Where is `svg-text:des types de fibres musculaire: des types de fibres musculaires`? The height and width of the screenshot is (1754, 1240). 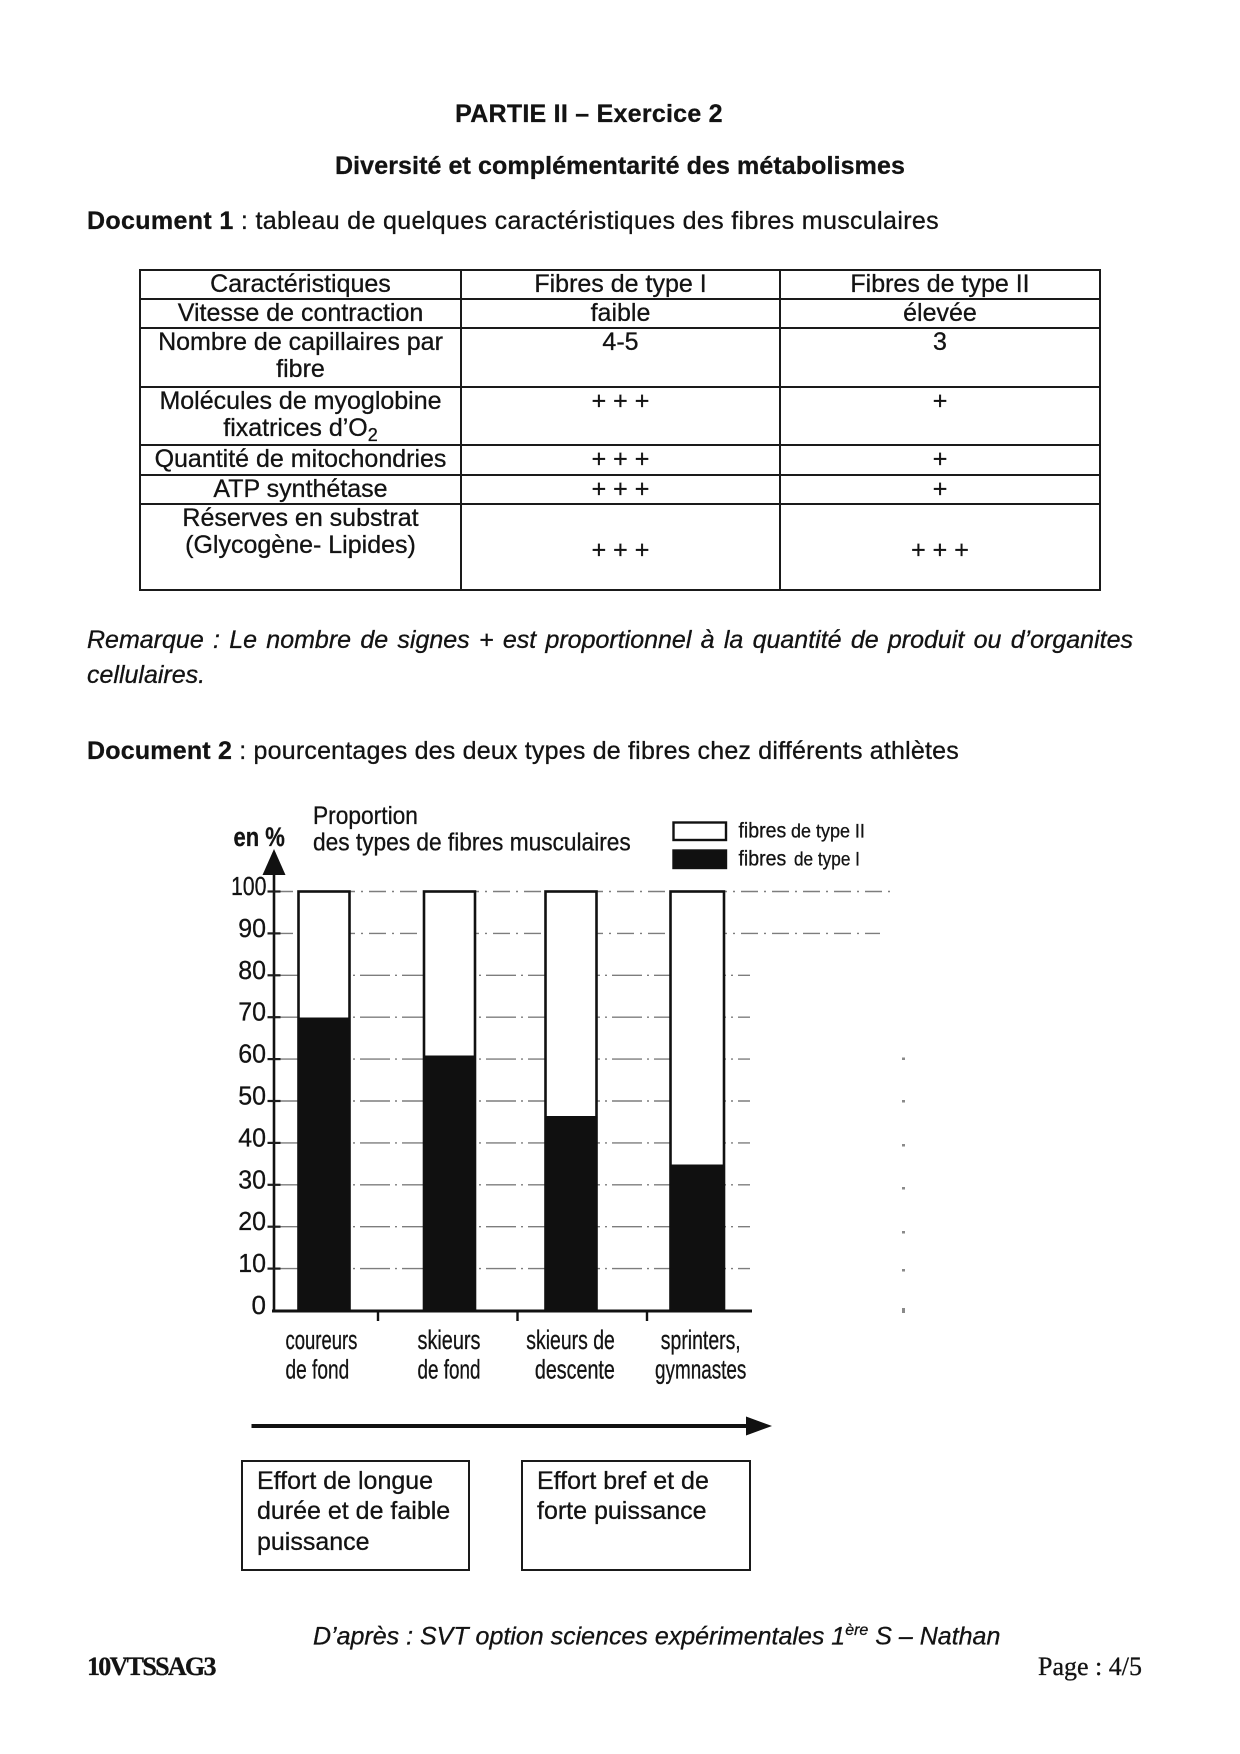
svg-text:des types de fibres musculaire: des types de fibres musculaires is located at coordinates (472, 843).